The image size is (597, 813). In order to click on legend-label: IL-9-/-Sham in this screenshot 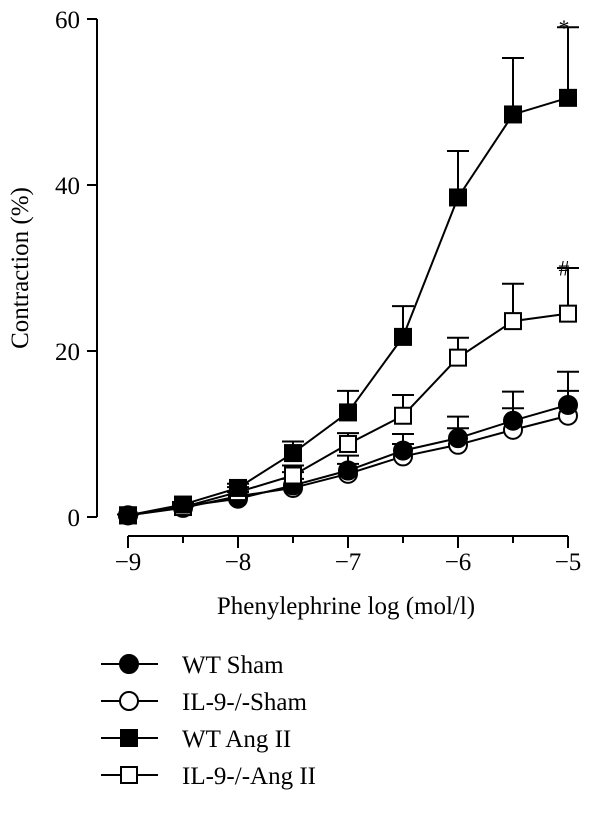, I will do `click(245, 702)`.